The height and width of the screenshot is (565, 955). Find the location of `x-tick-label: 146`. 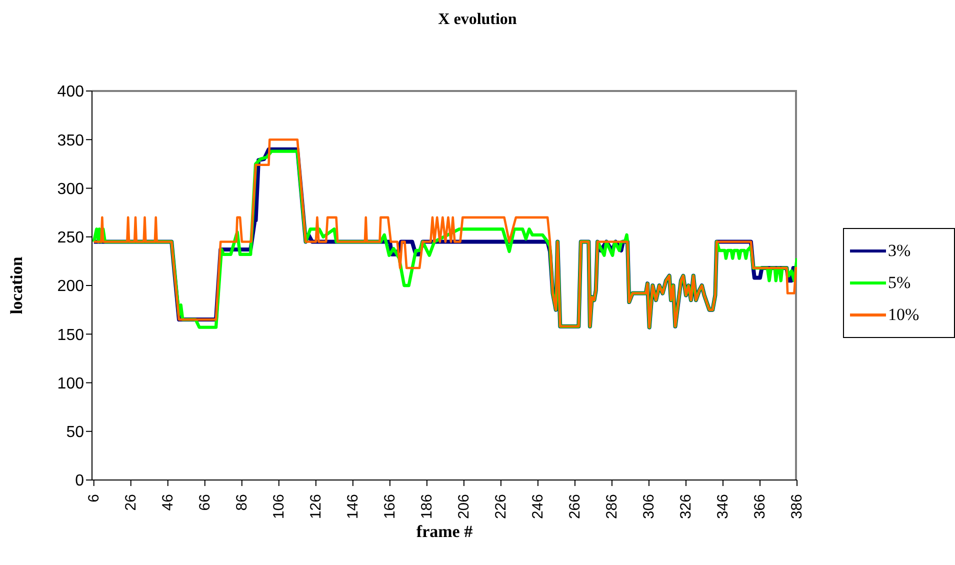

x-tick-label: 146 is located at coordinates (353, 507).